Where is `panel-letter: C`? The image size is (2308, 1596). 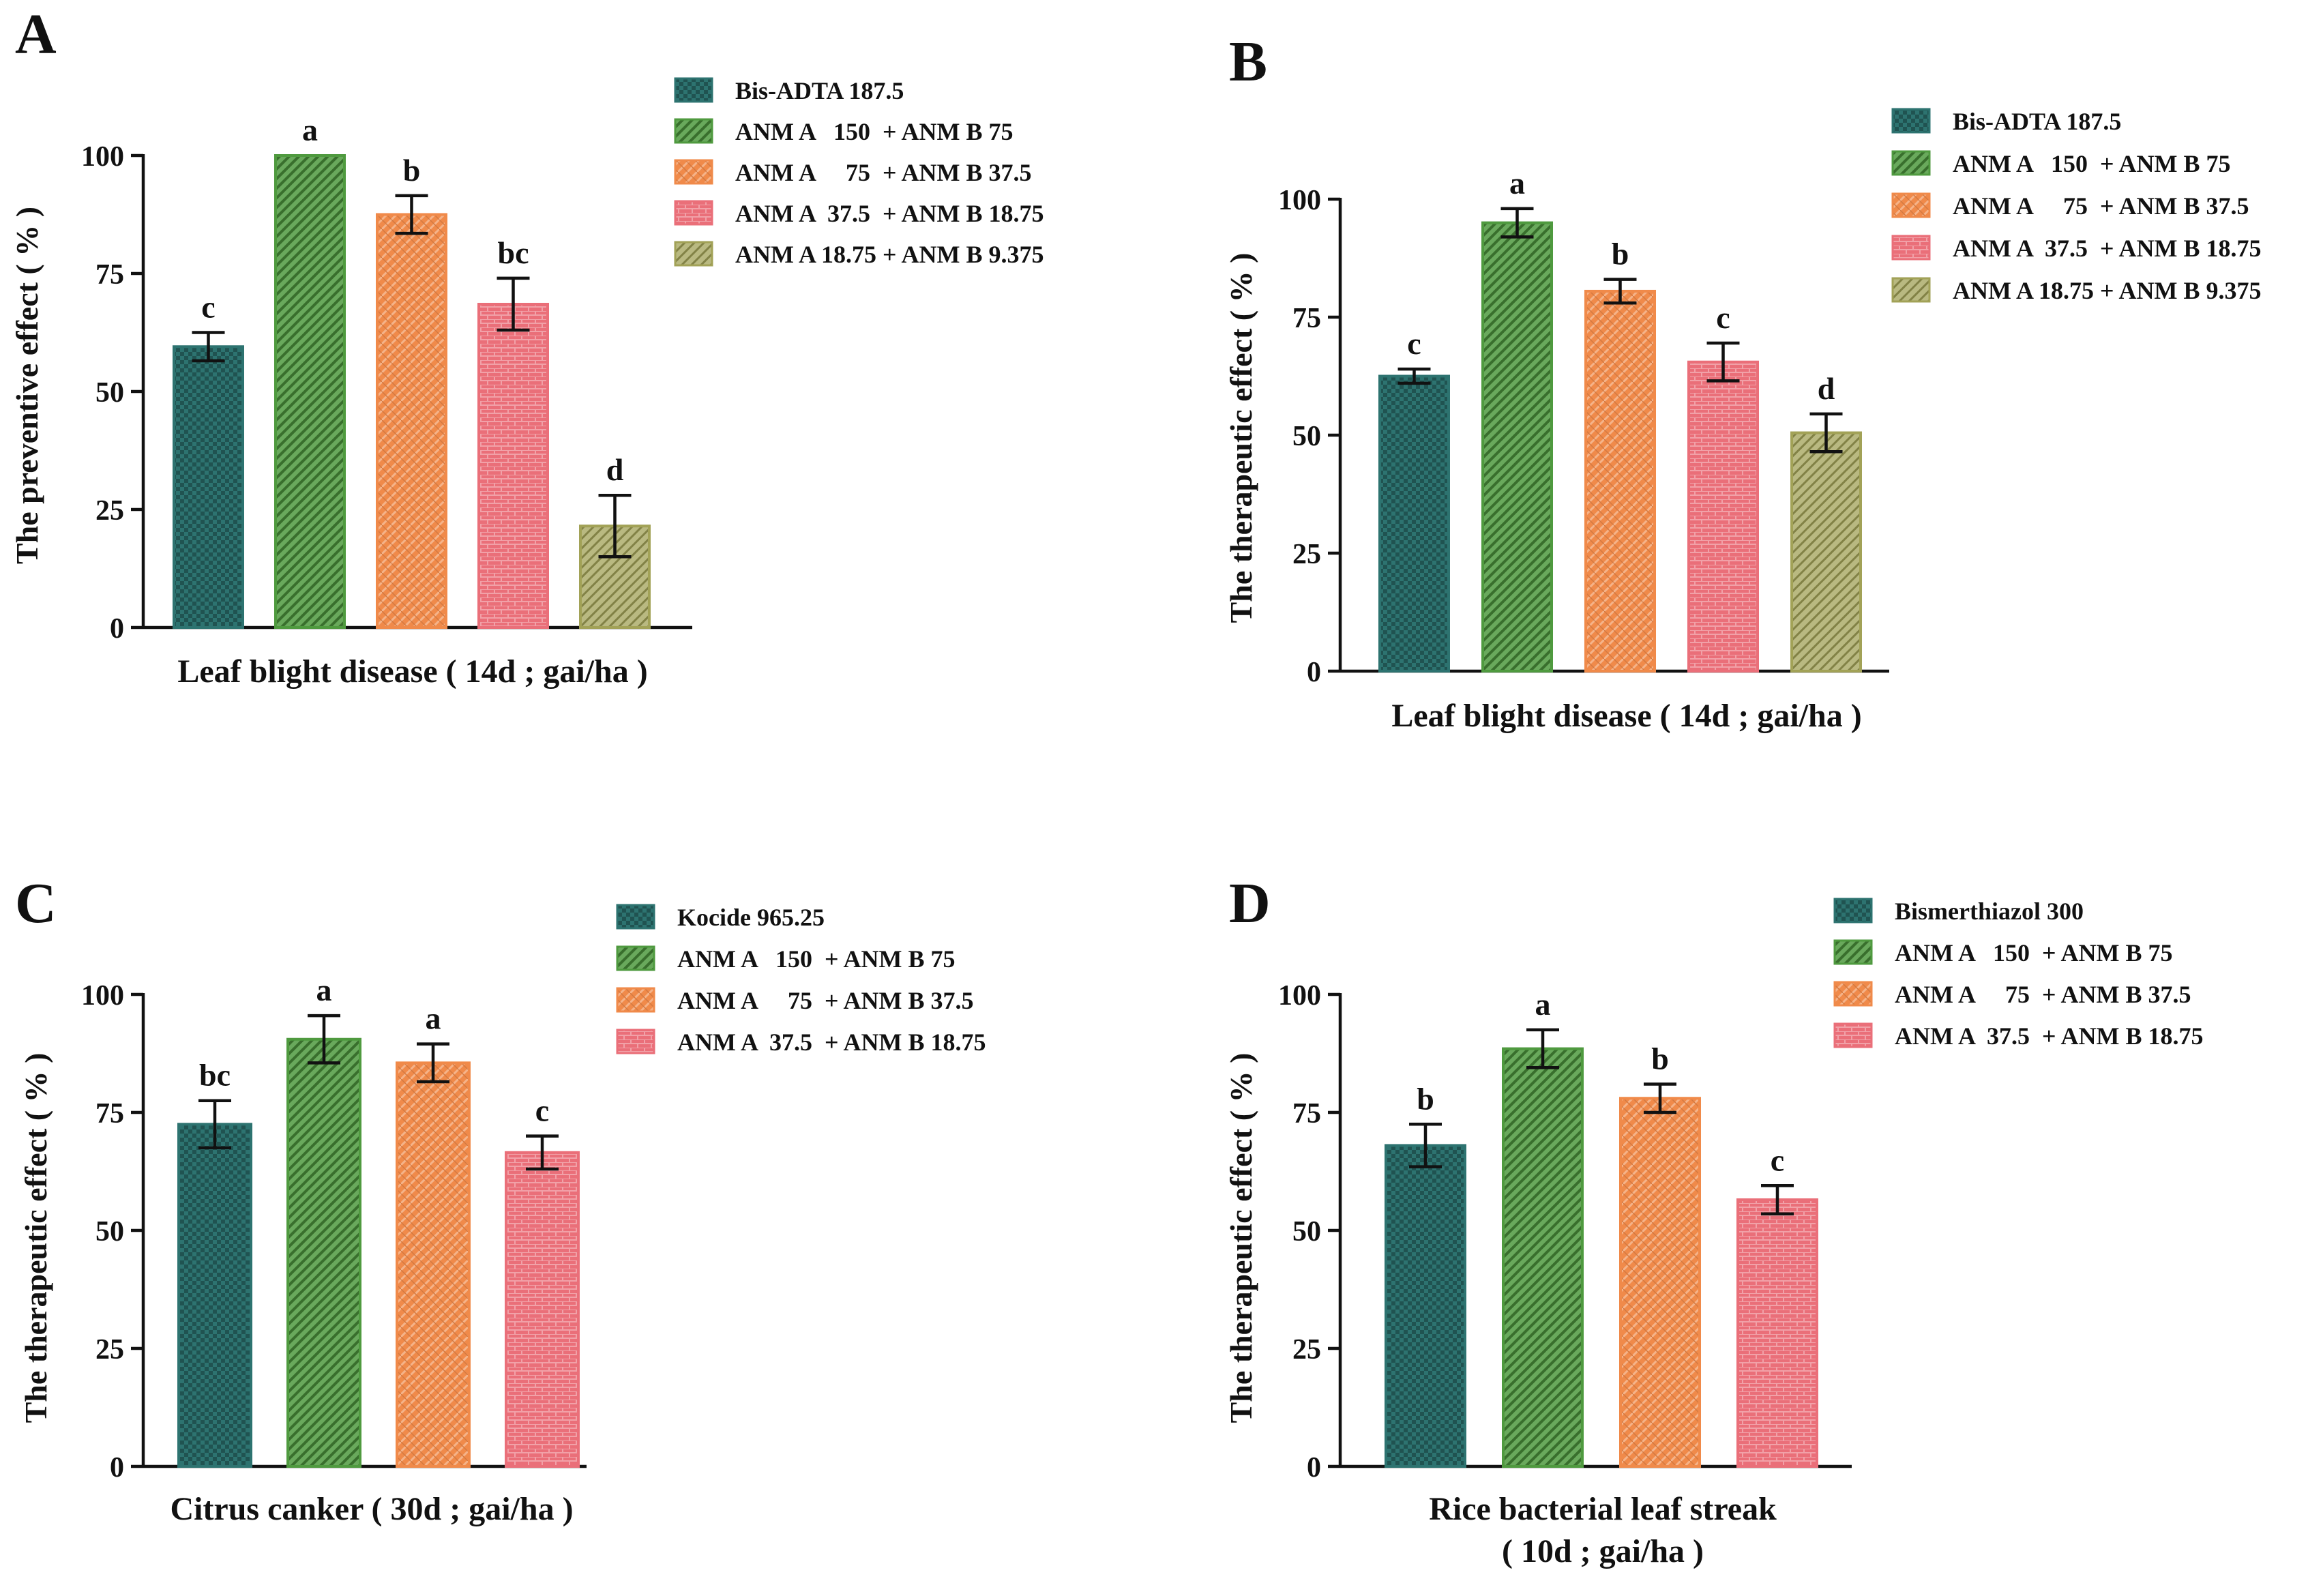
panel-letter: C is located at coordinates (36, 904).